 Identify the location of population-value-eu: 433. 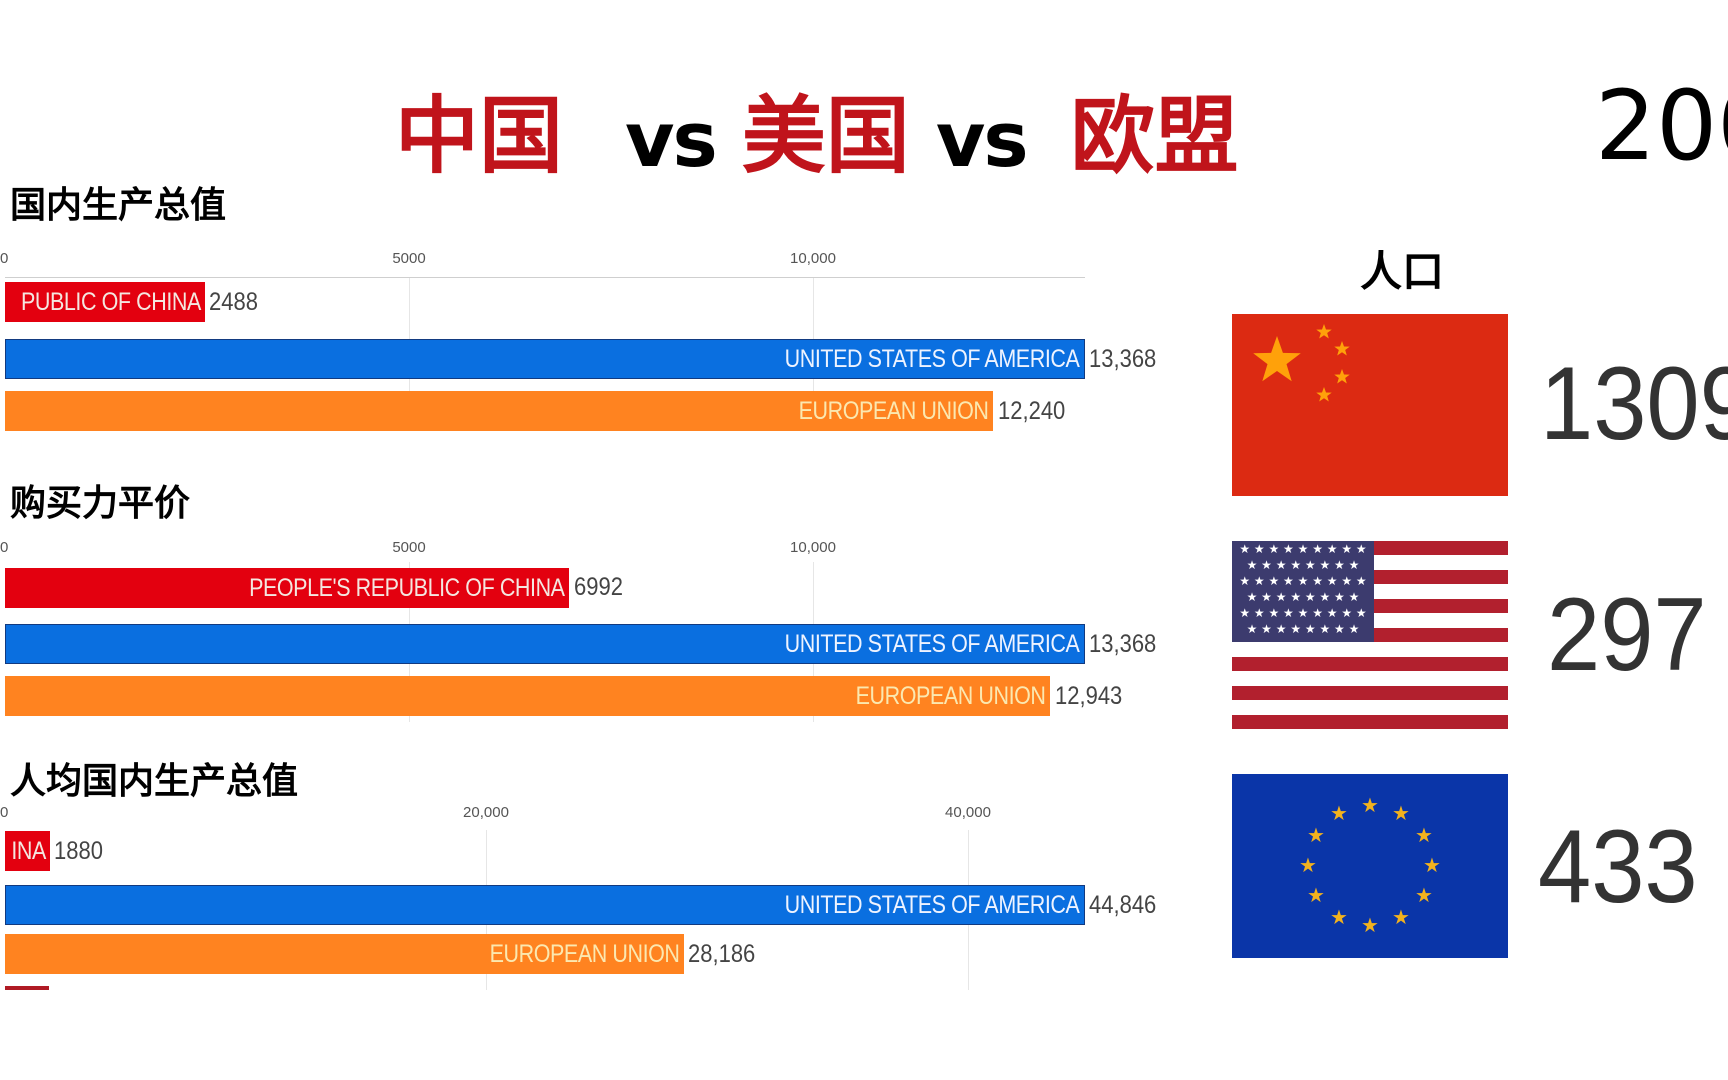
(1618, 867).